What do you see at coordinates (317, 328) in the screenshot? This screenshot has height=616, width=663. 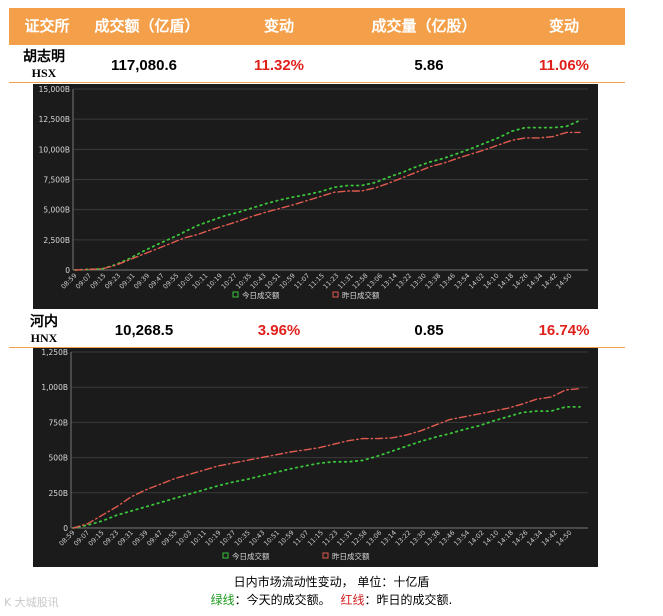 I see `hnx-row: 河内 HNX 10,268.5 3.96% 0.85 16.74%` at bounding box center [317, 328].